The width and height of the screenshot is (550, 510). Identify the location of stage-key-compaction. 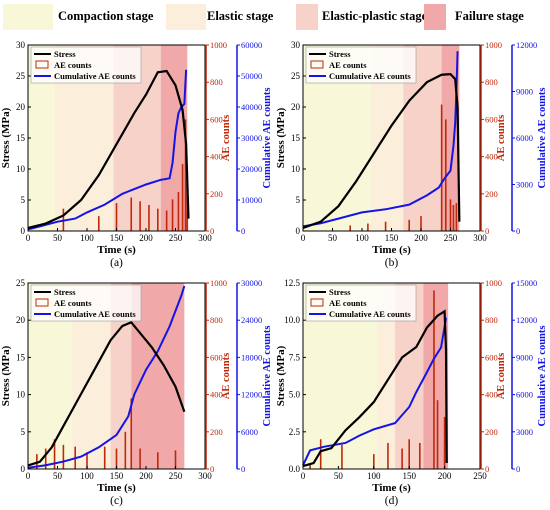
(28, 17).